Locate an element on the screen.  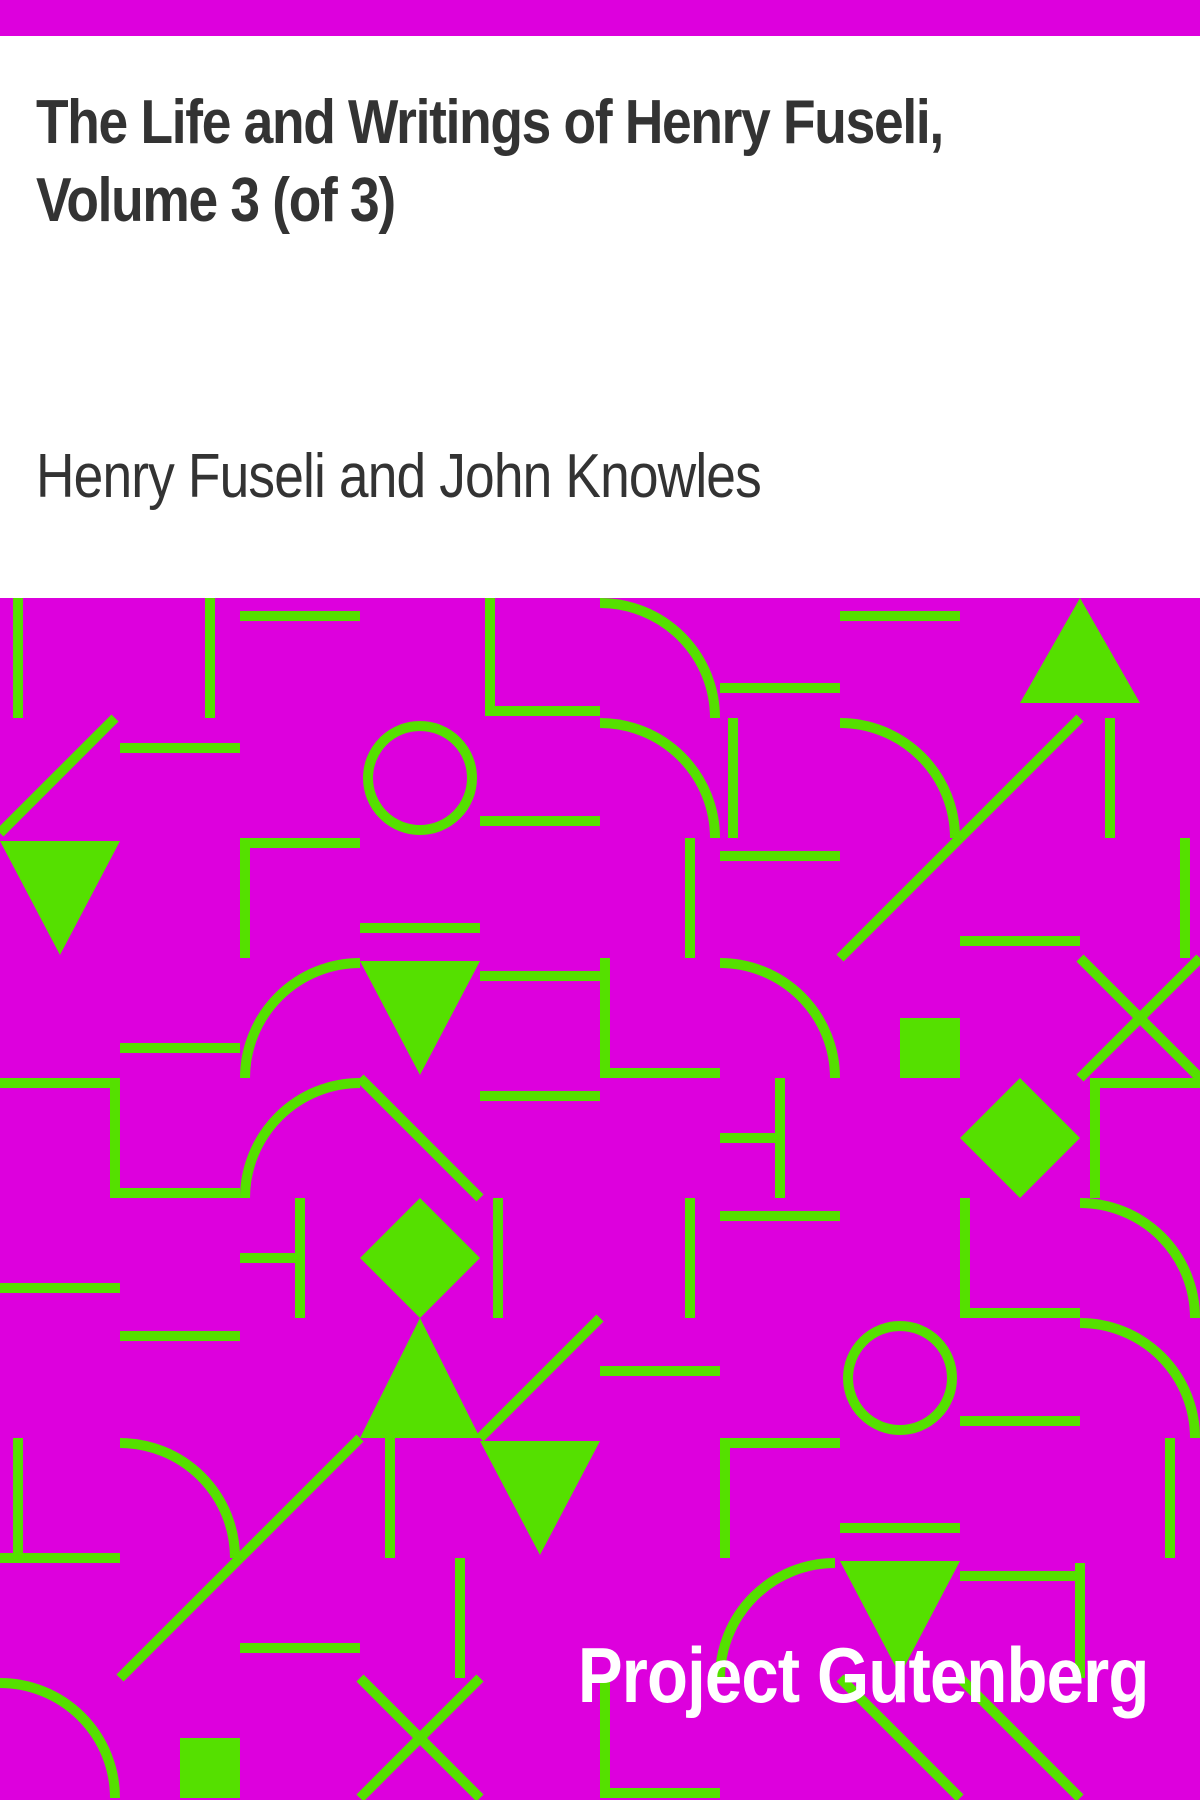
book-author: Henry Fuseli and John Knowles is located at coordinates (399, 476).